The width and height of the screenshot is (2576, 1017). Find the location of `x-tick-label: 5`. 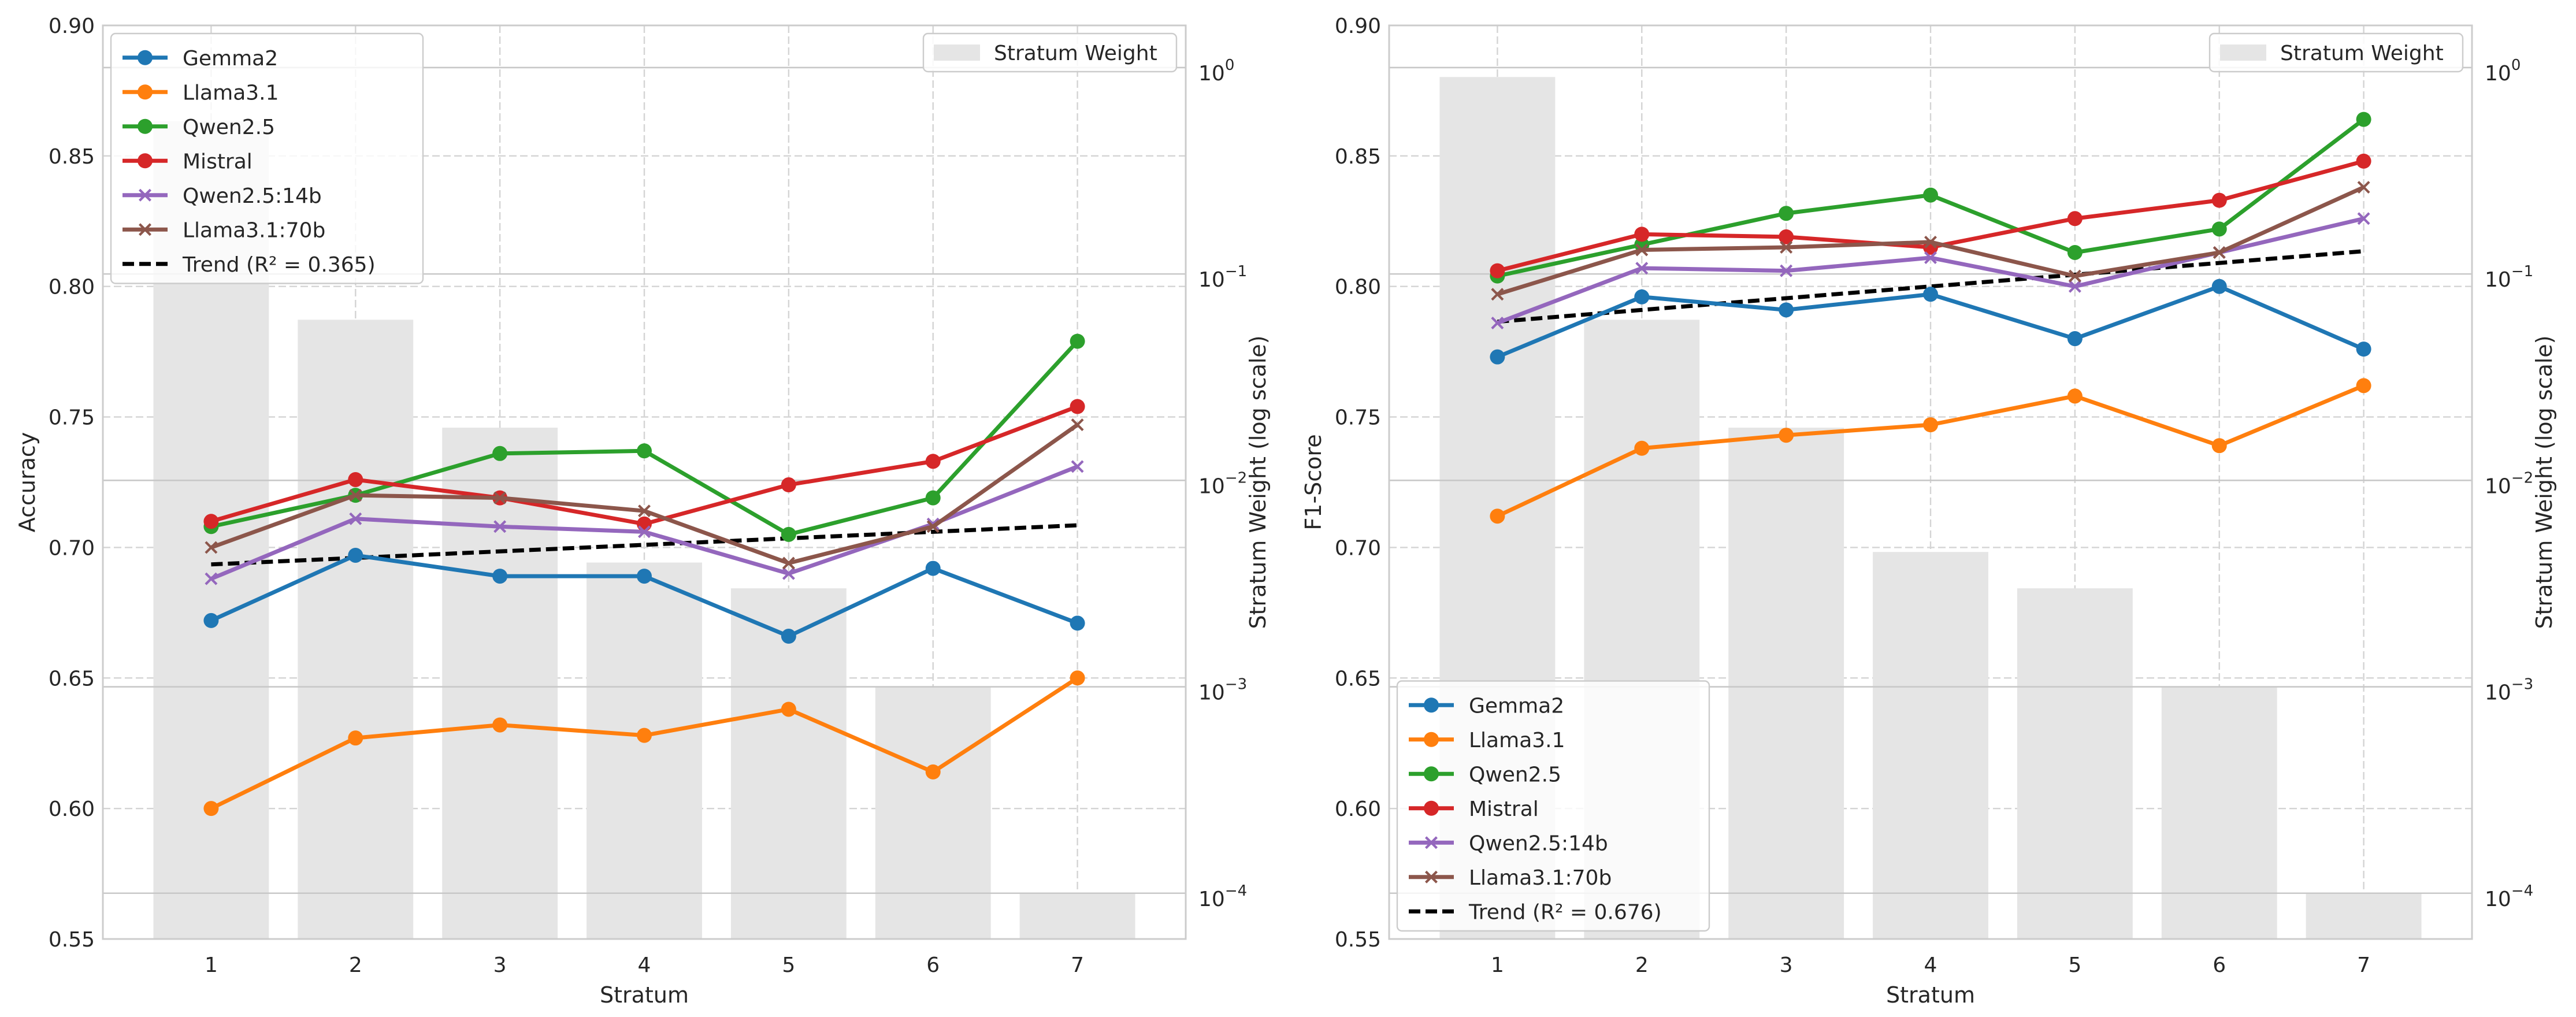

x-tick-label: 5 is located at coordinates (788, 965).